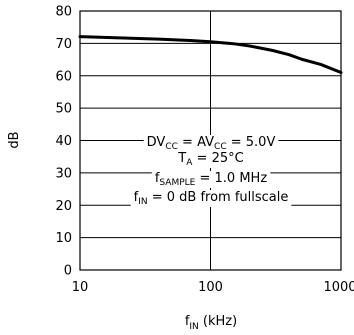 This screenshot has width=354, height=335. I want to click on y-tick-label: 80, so click(63, 12).